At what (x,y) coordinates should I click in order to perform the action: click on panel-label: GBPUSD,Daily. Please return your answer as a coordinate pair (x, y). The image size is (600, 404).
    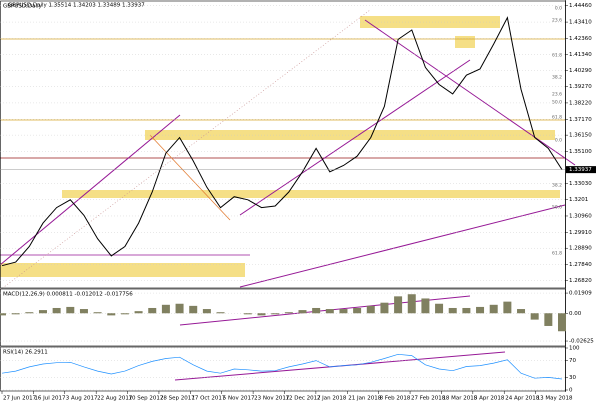
    Looking at the image, I should click on (23, 7).